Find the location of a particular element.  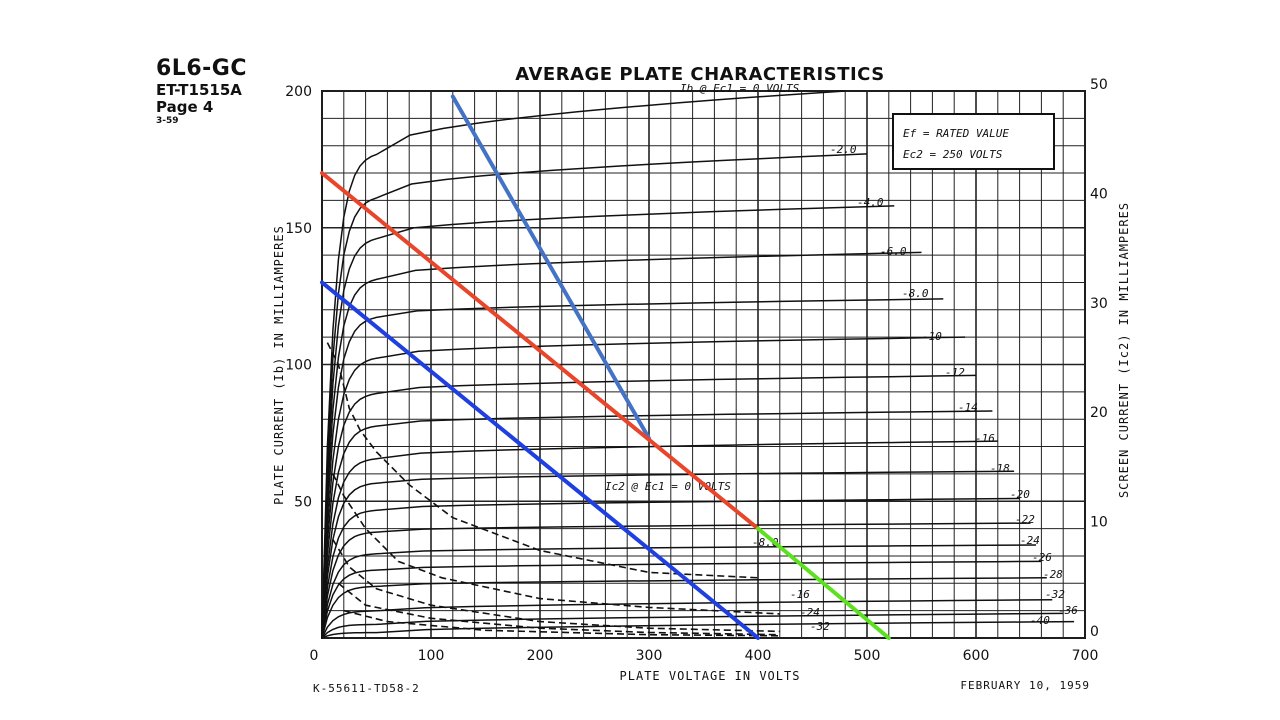

plate-curve-label: -6.0 is located at coordinates (893, 251).